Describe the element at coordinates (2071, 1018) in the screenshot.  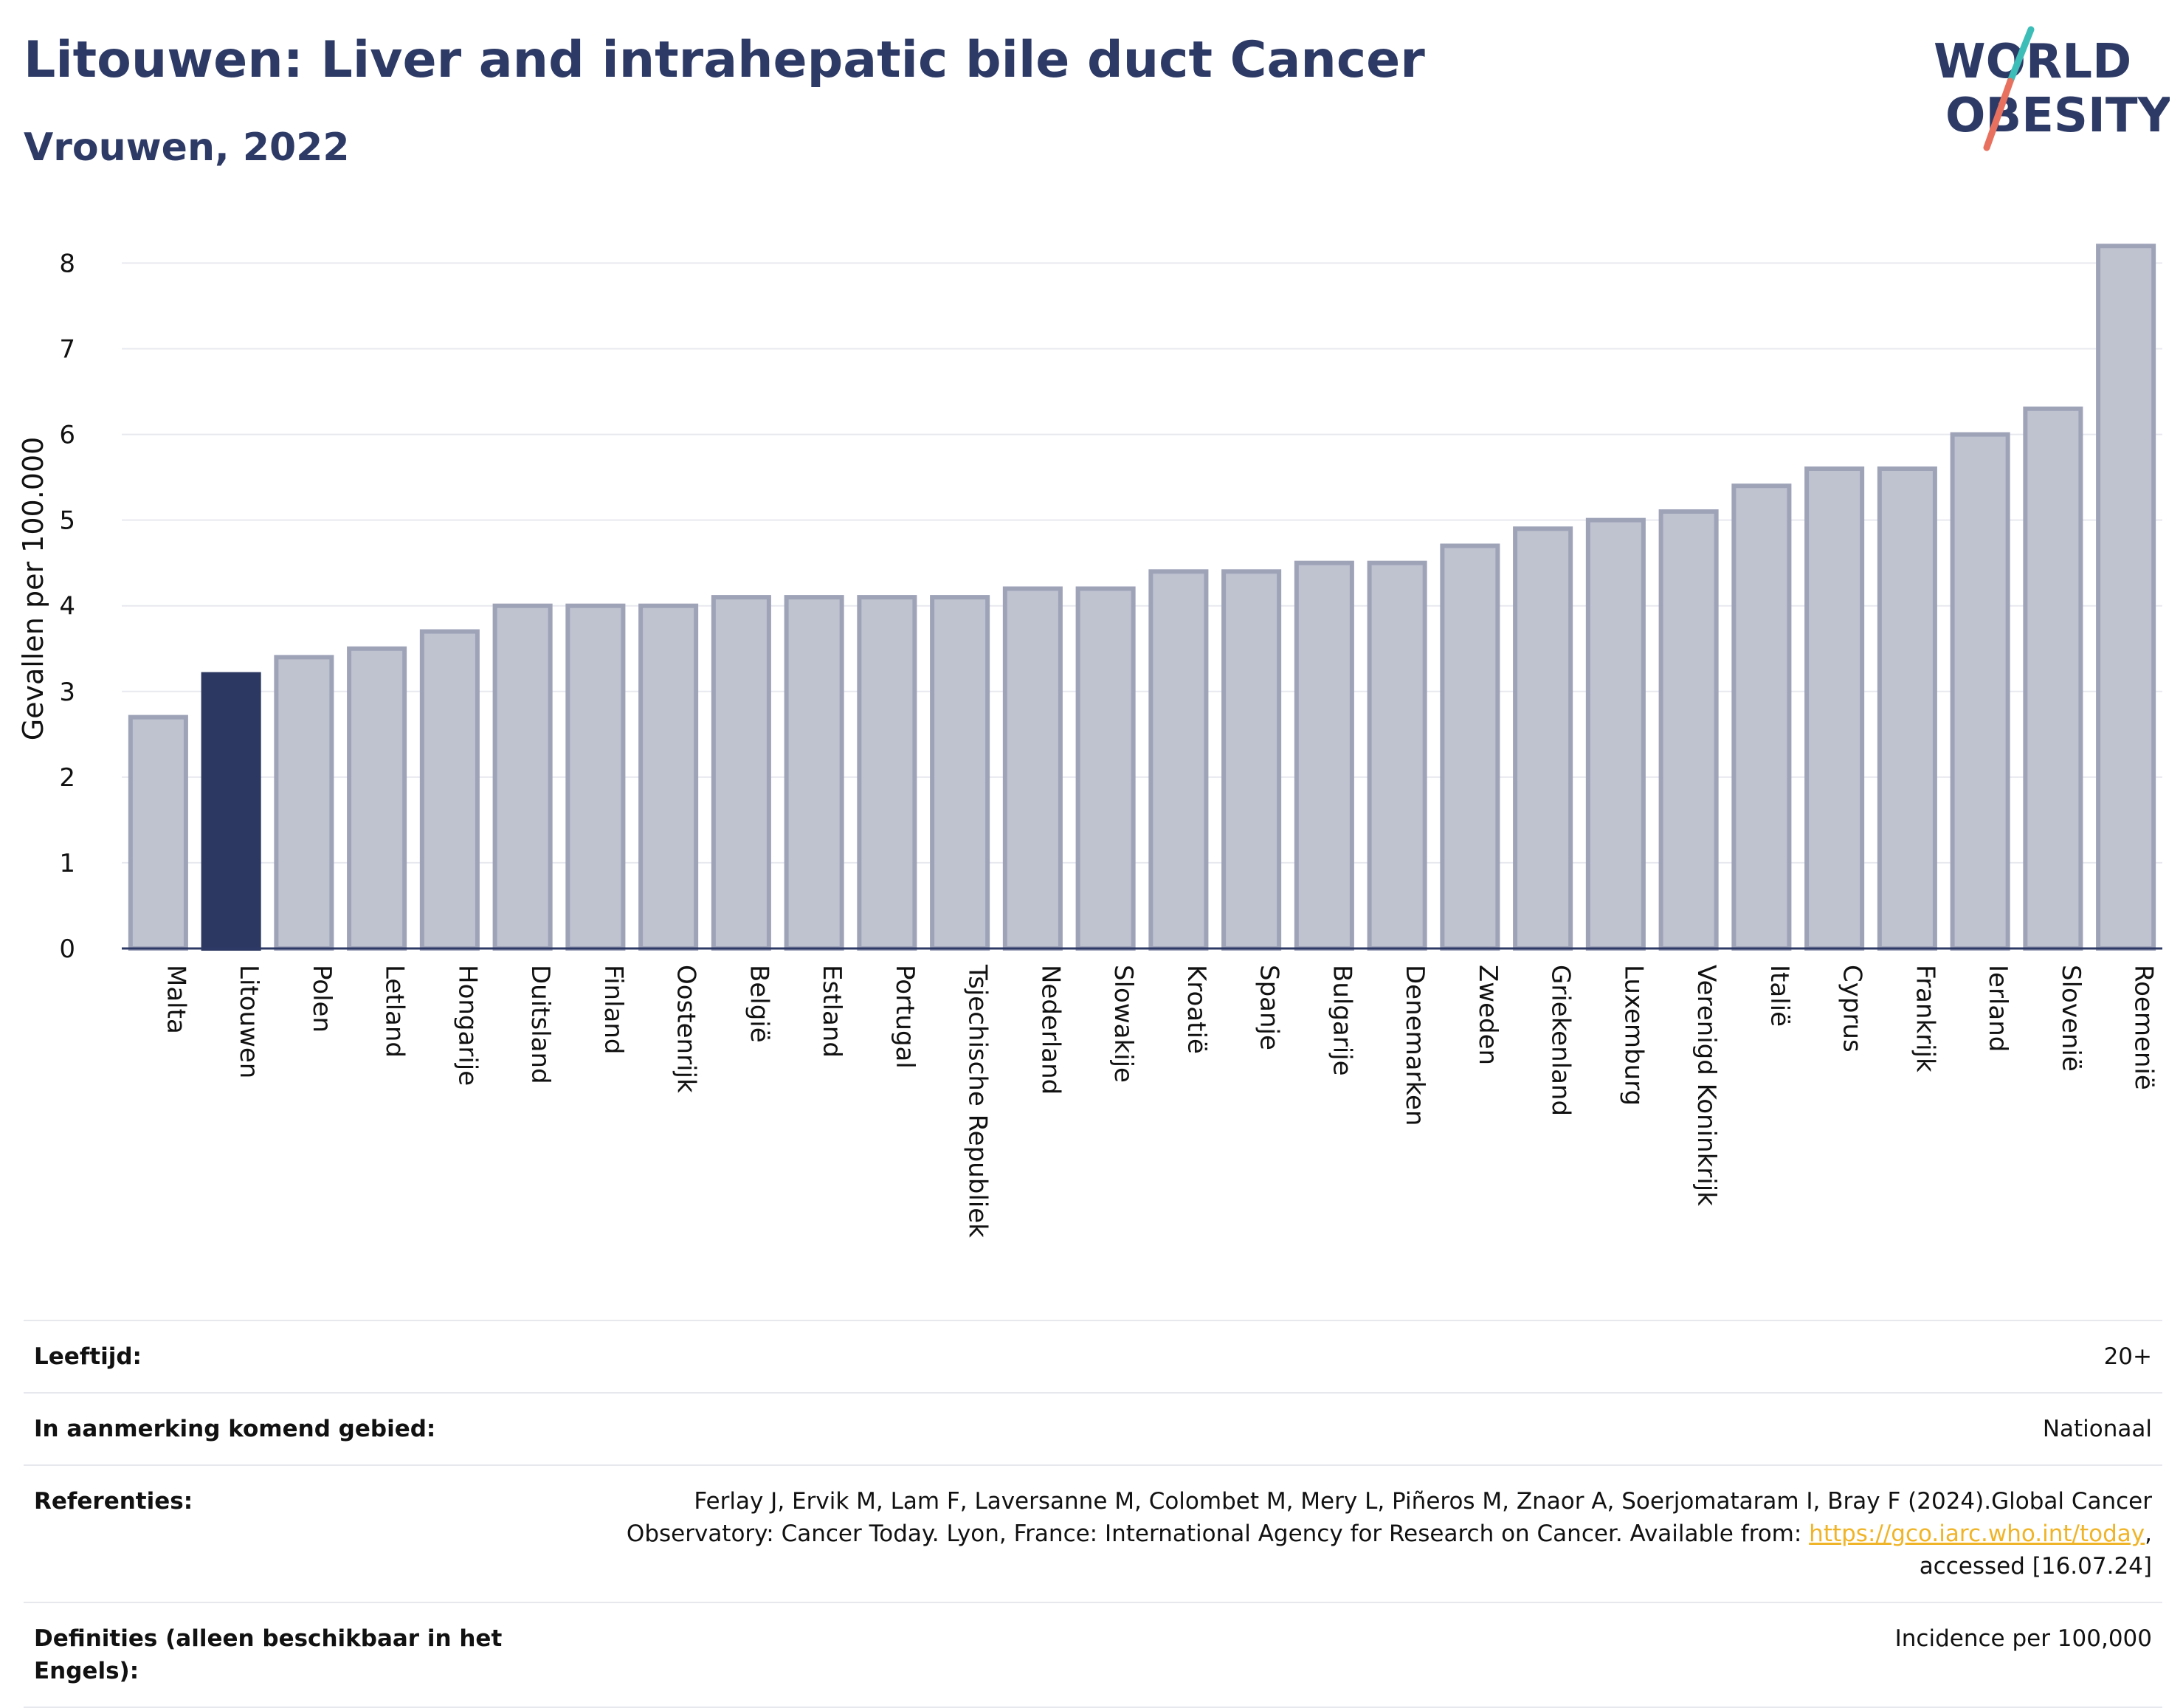
I see `x-tick-label: Slovenië` at that location.